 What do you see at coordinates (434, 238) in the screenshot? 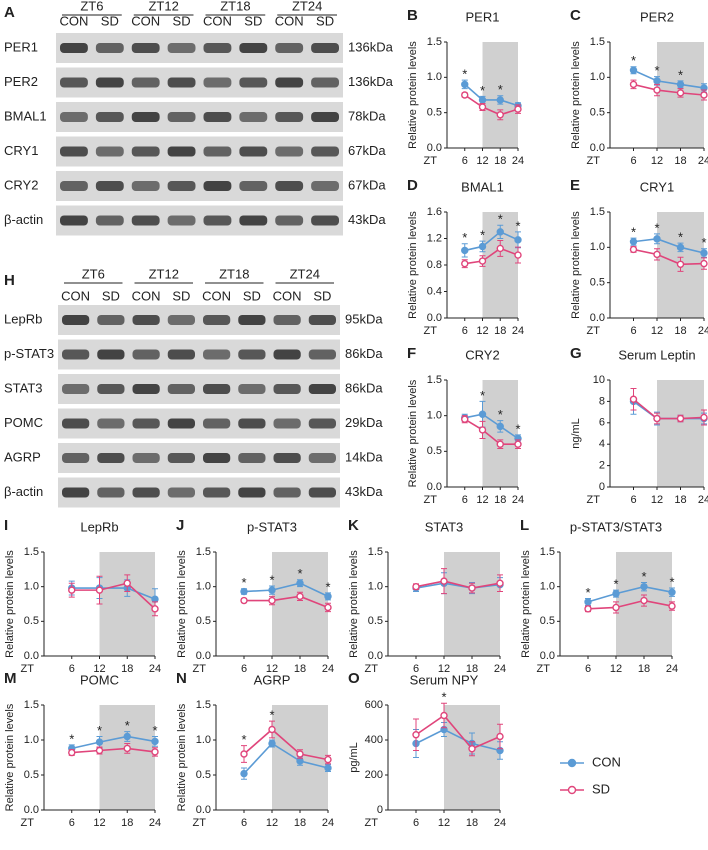
I see `y-tick-label: 1.2` at bounding box center [434, 238].